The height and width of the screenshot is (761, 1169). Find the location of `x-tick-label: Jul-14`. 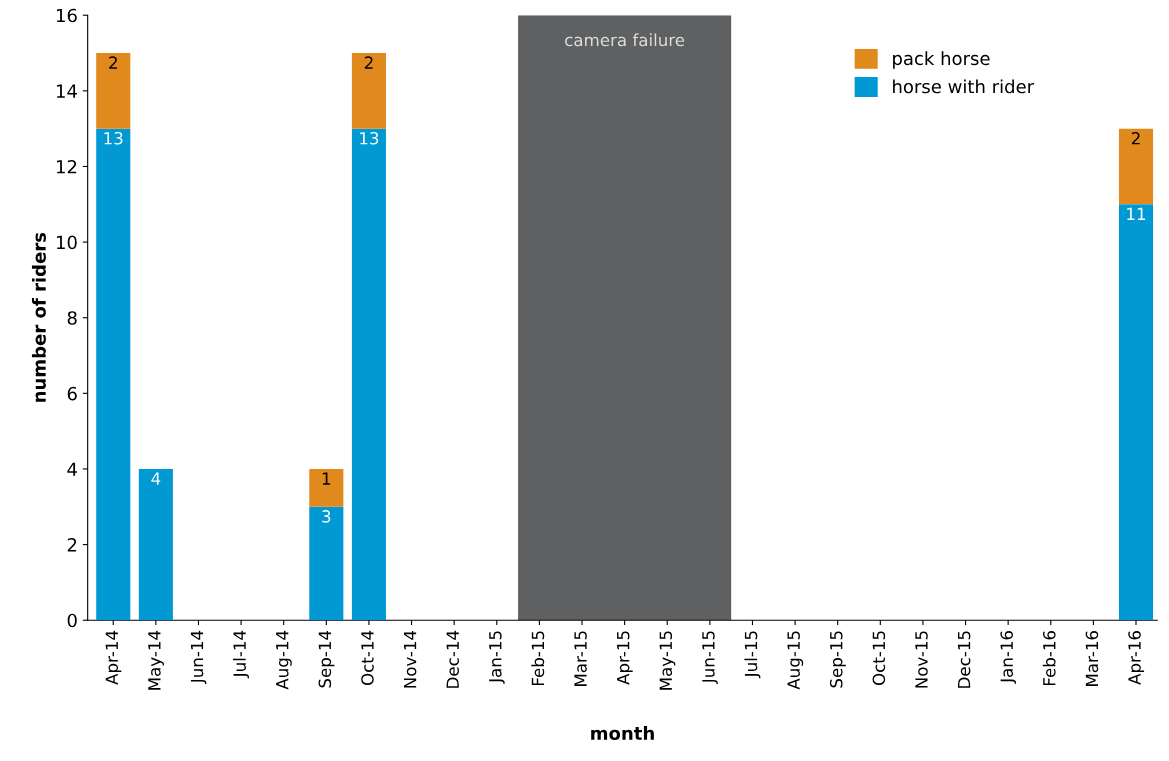

x-tick-label: Jul-14 is located at coordinates (241, 654).